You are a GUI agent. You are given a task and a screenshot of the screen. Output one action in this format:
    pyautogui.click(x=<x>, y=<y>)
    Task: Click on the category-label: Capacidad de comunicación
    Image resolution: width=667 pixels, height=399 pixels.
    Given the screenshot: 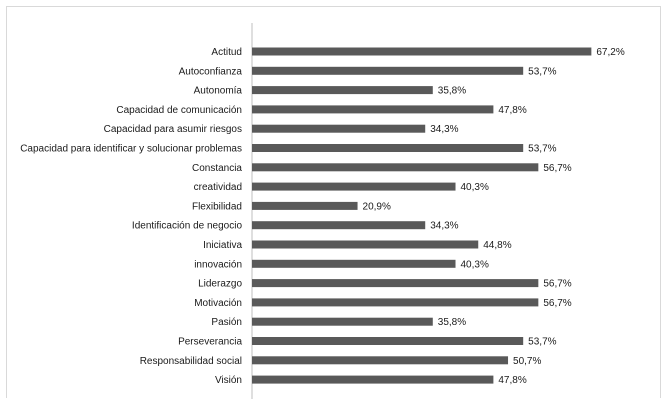 What is the action you would take?
    pyautogui.click(x=179, y=110)
    